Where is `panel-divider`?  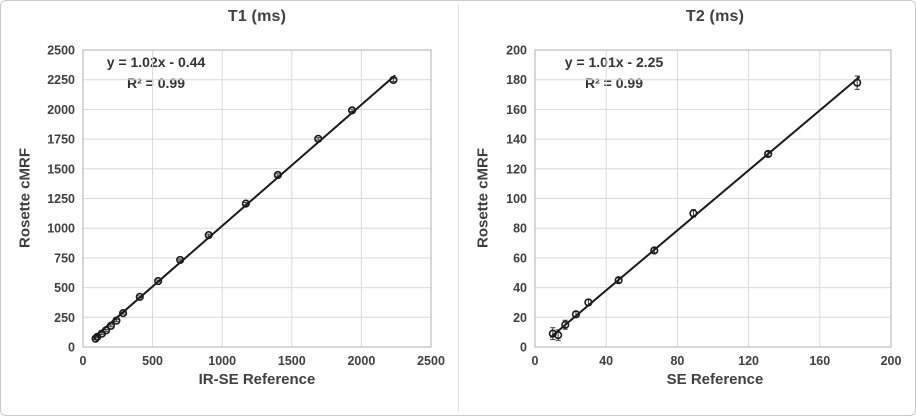
panel-divider is located at coordinates (458, 208).